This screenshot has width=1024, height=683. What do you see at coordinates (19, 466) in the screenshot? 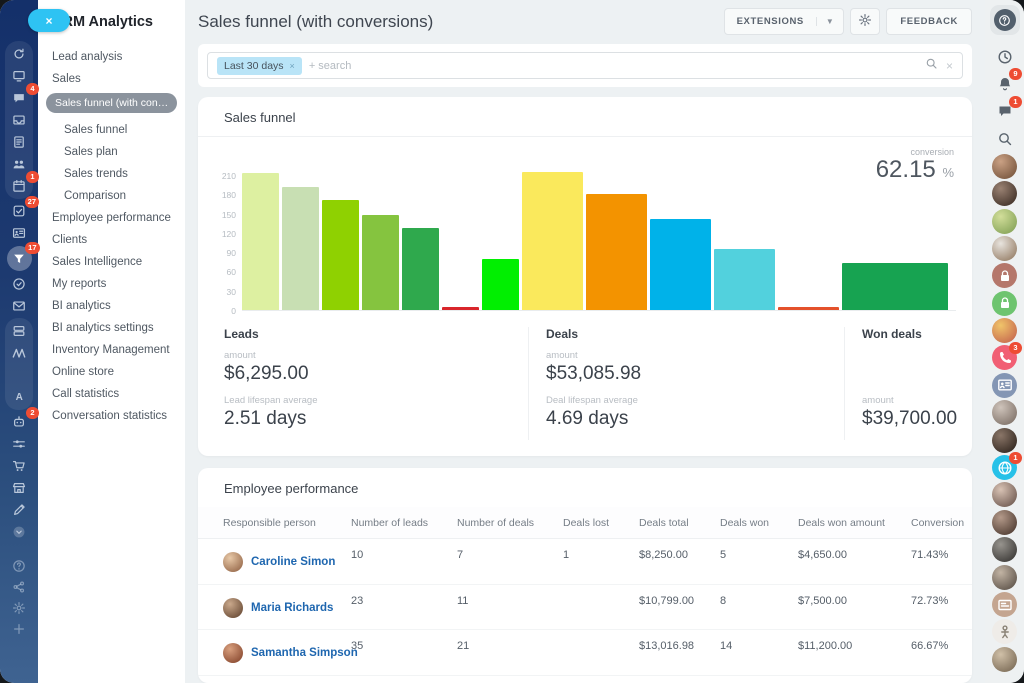
I see `left-rail-cart-button` at bounding box center [19, 466].